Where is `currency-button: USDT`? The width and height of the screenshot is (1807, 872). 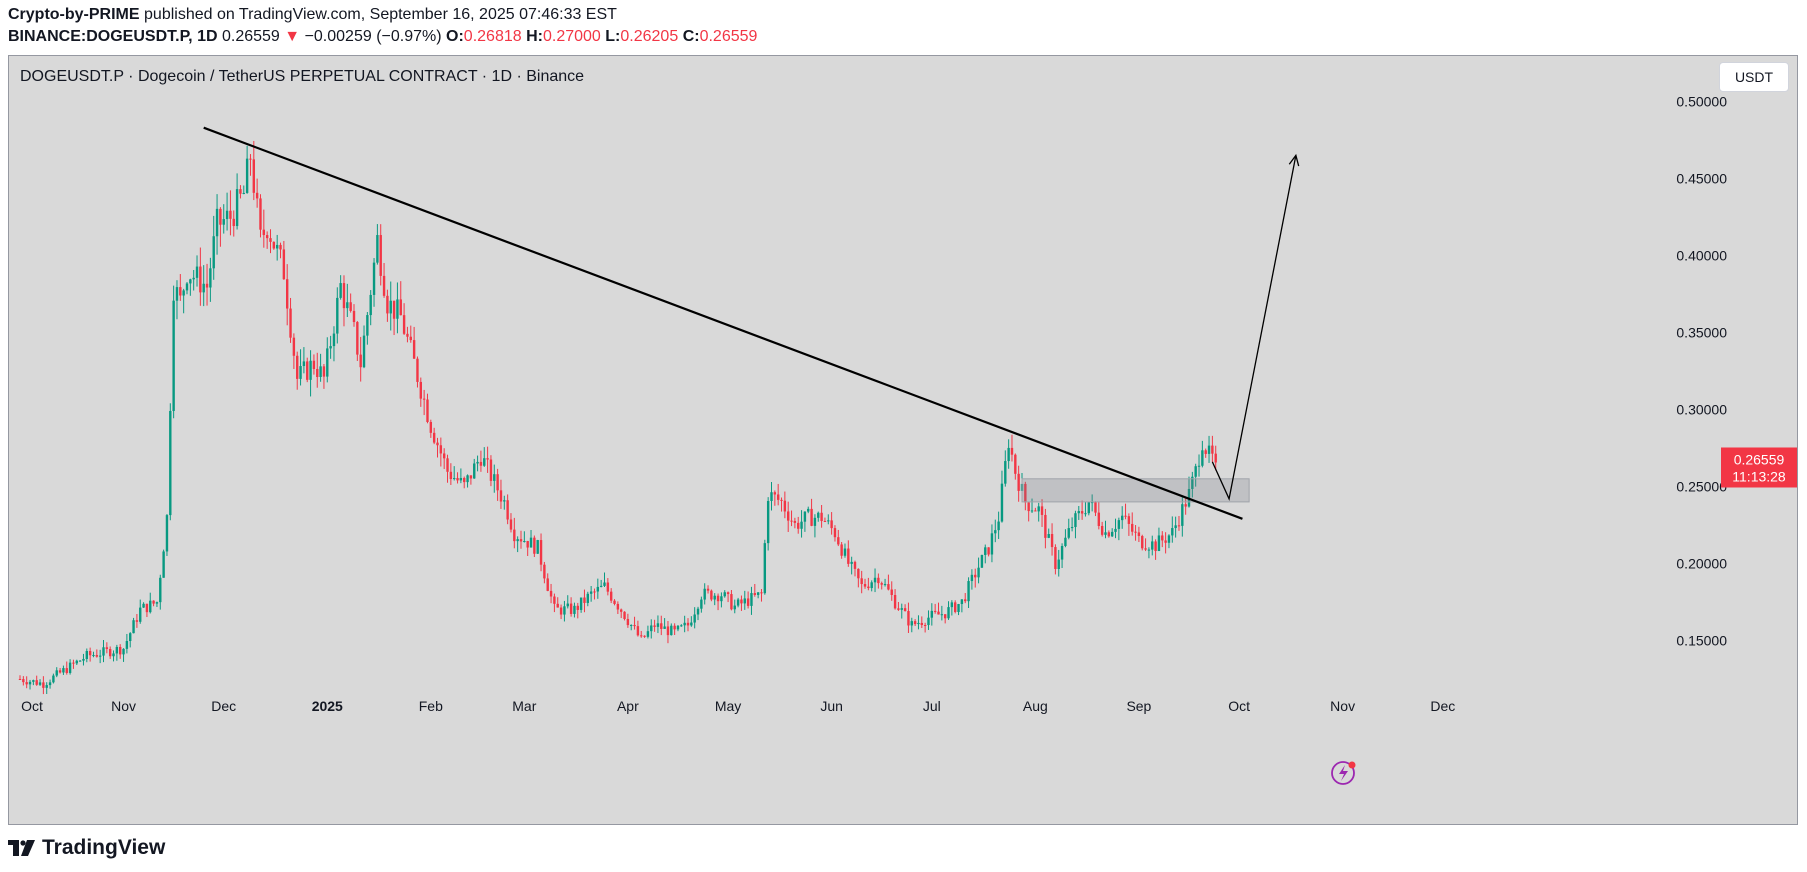
currency-button: USDT is located at coordinates (1754, 77).